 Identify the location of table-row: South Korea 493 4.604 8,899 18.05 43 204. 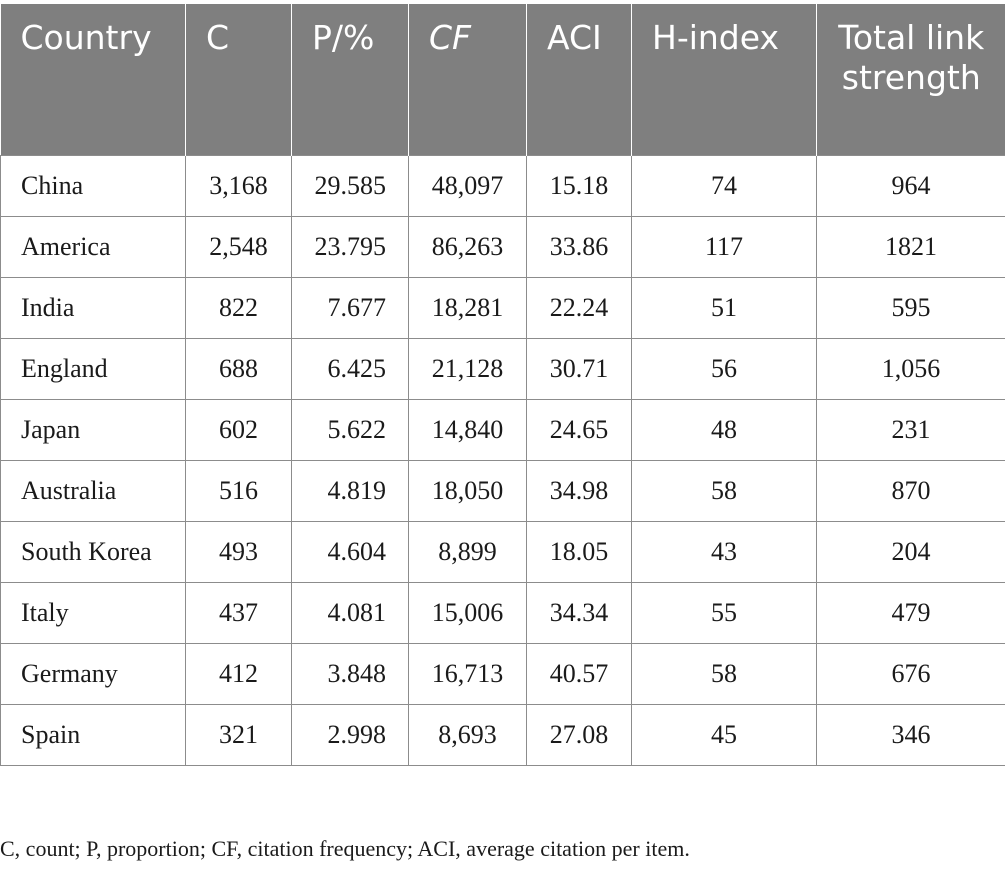
(502, 551).